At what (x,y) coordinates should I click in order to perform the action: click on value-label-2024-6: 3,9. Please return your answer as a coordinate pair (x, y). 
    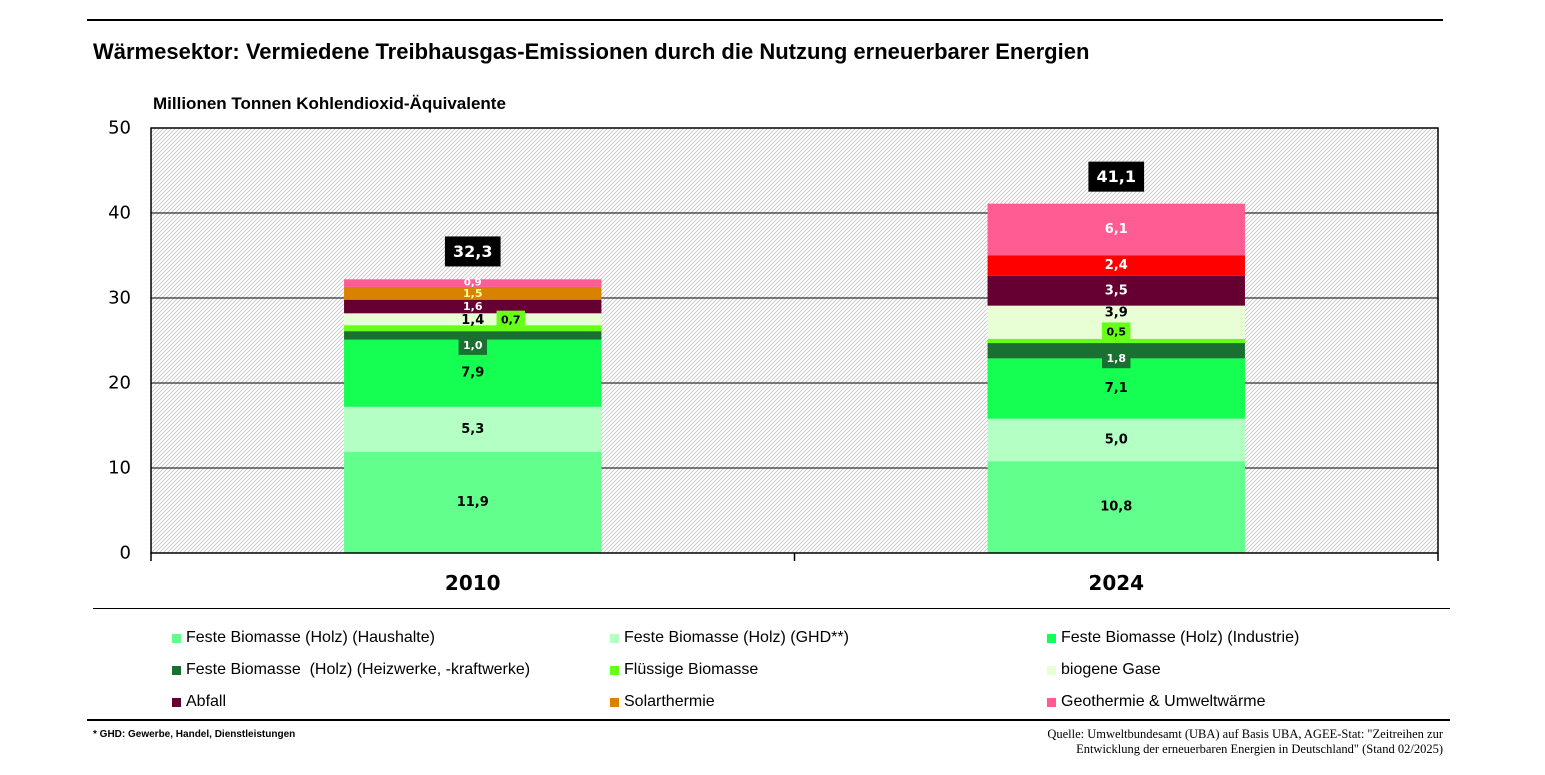
    Looking at the image, I should click on (1116, 313).